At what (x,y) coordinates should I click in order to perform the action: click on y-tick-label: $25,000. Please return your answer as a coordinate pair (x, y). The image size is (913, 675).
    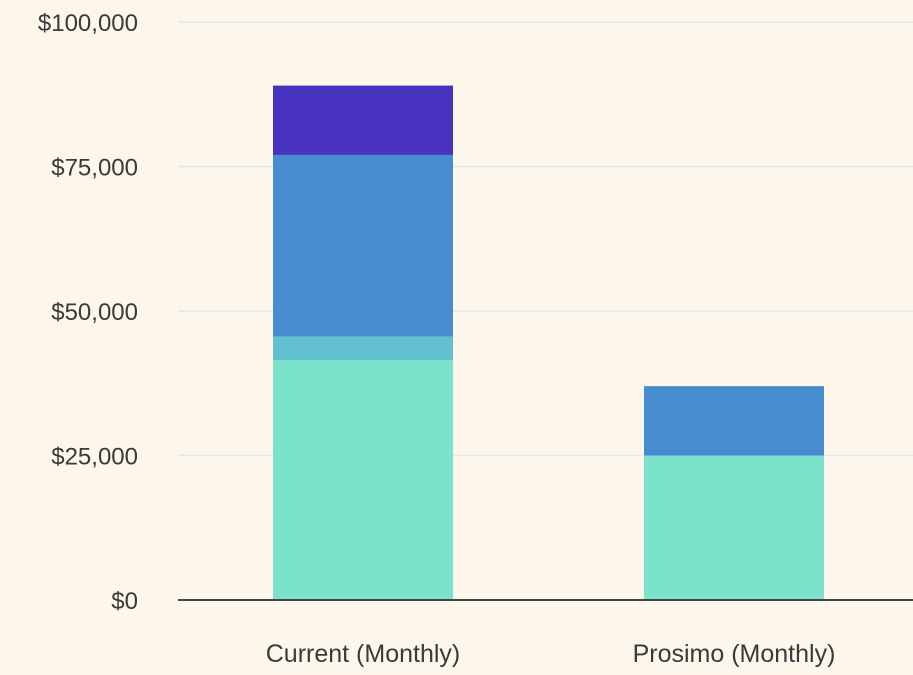
    Looking at the image, I should click on (94, 457).